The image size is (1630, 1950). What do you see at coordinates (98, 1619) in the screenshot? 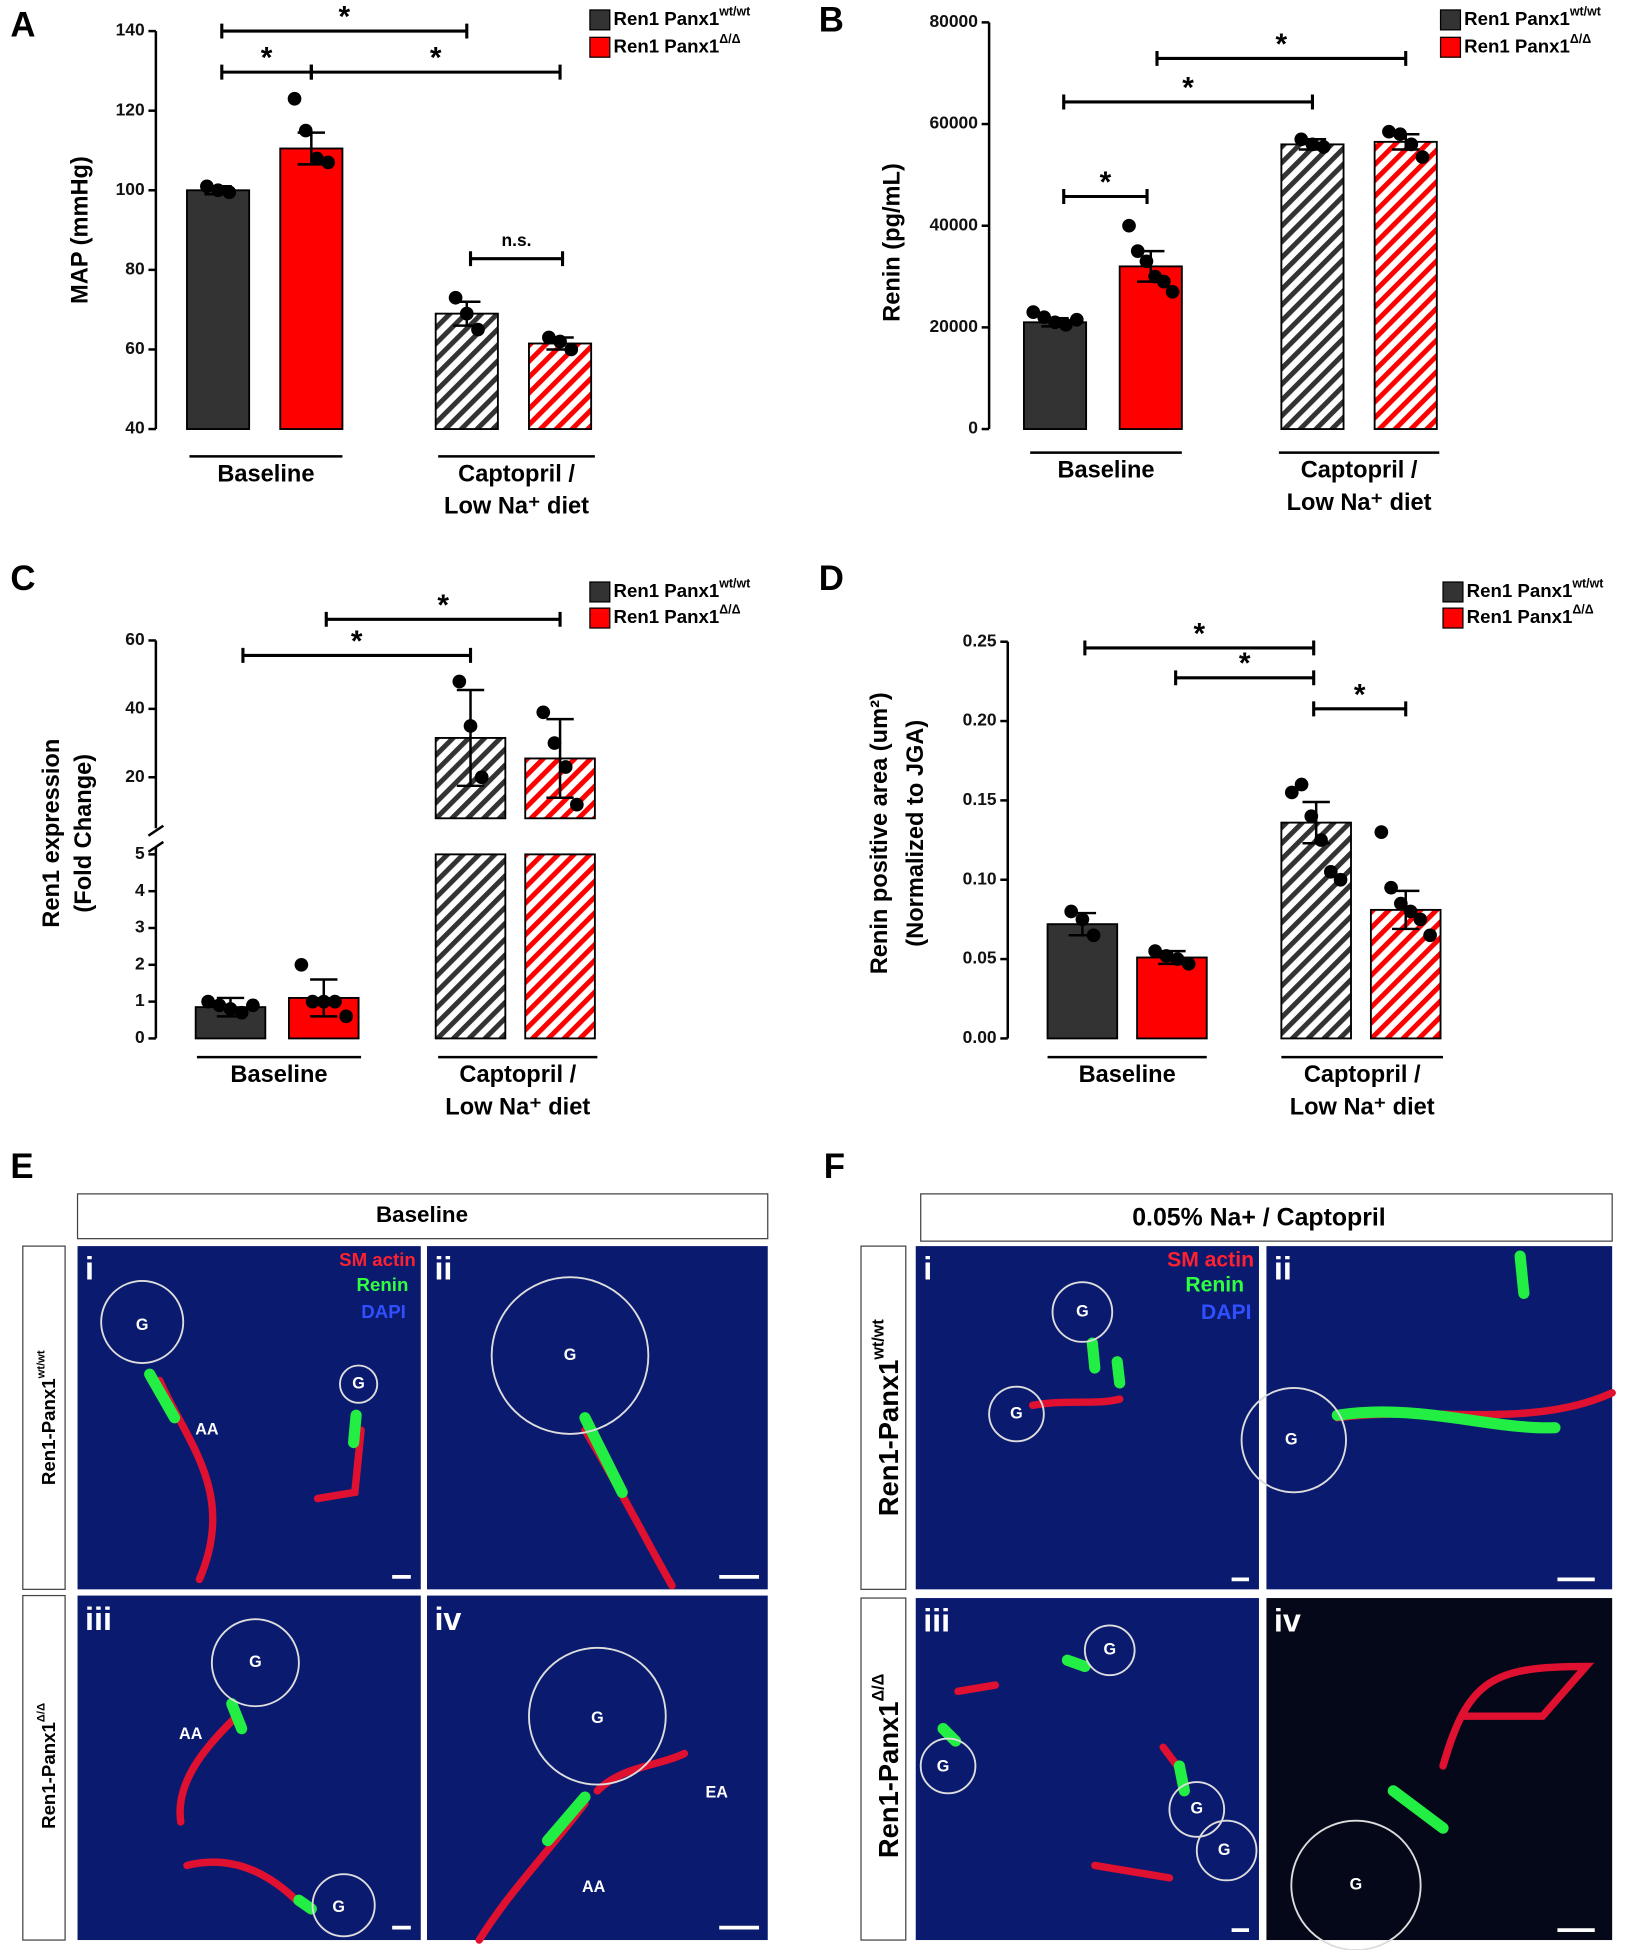
I see `image-numeral: iii` at bounding box center [98, 1619].